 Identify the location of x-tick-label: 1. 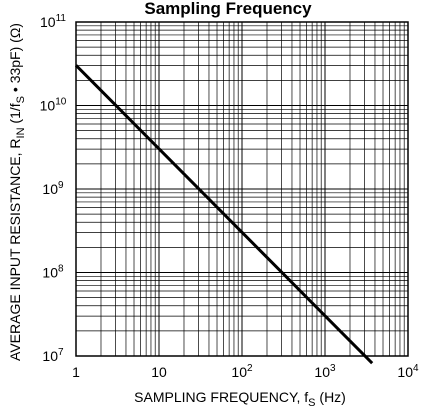
(76, 372).